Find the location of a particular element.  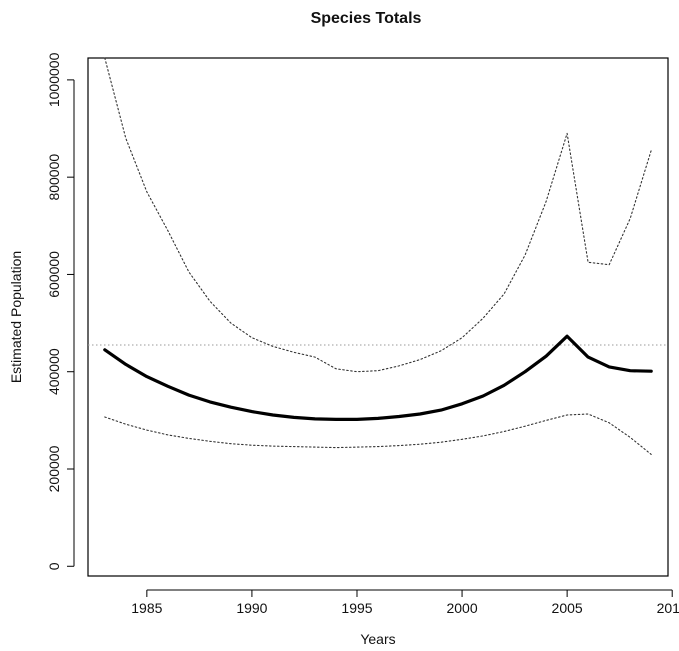

x-axis-title: Years is located at coordinates (377, 639).